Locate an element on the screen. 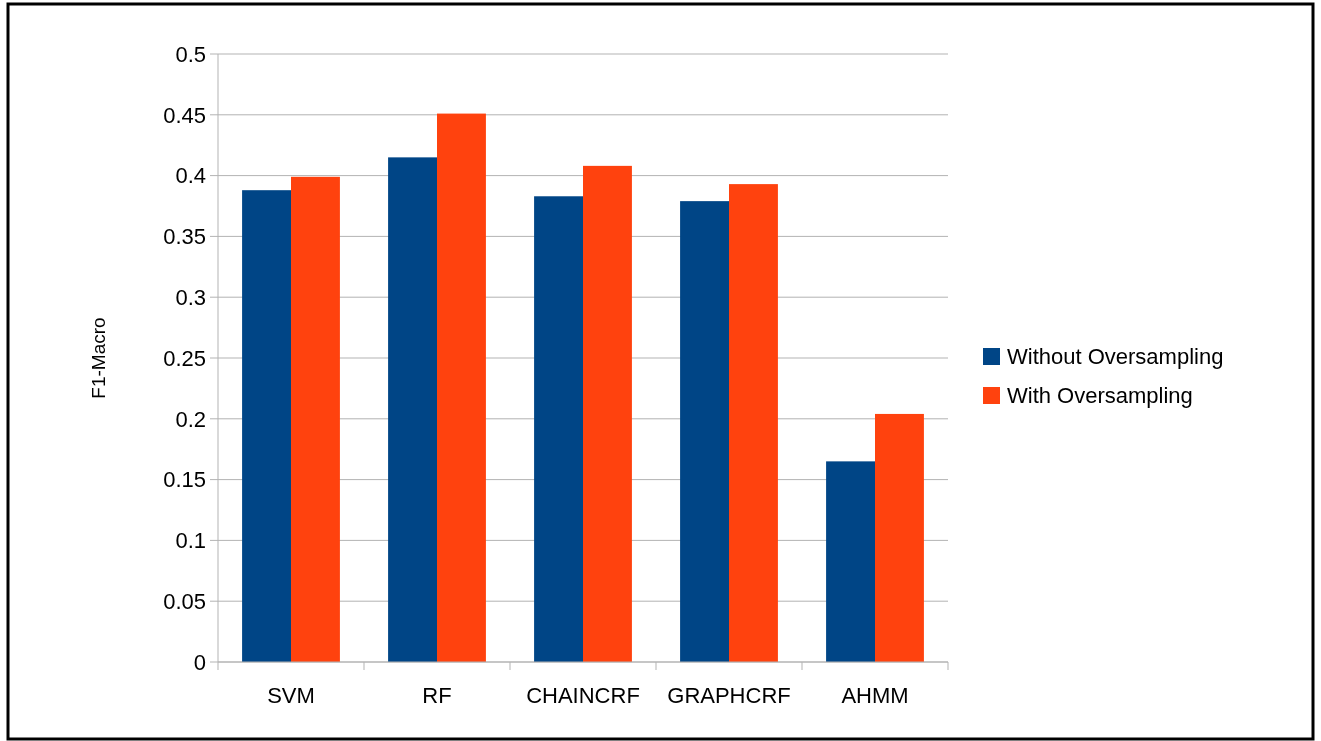  y-tick-label: 0.05 is located at coordinates (184, 601).